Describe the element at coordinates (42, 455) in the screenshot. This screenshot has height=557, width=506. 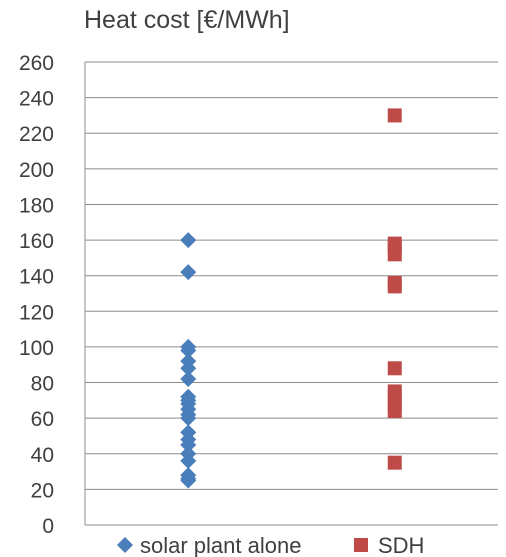
I see `y-tick-label: 40` at that location.